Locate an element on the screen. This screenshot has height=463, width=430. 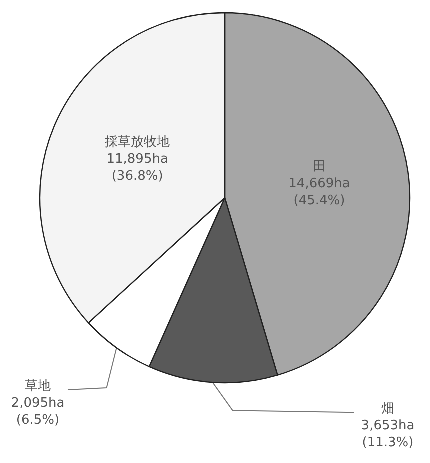
slice-label: 畑 is located at coordinates (388, 409).